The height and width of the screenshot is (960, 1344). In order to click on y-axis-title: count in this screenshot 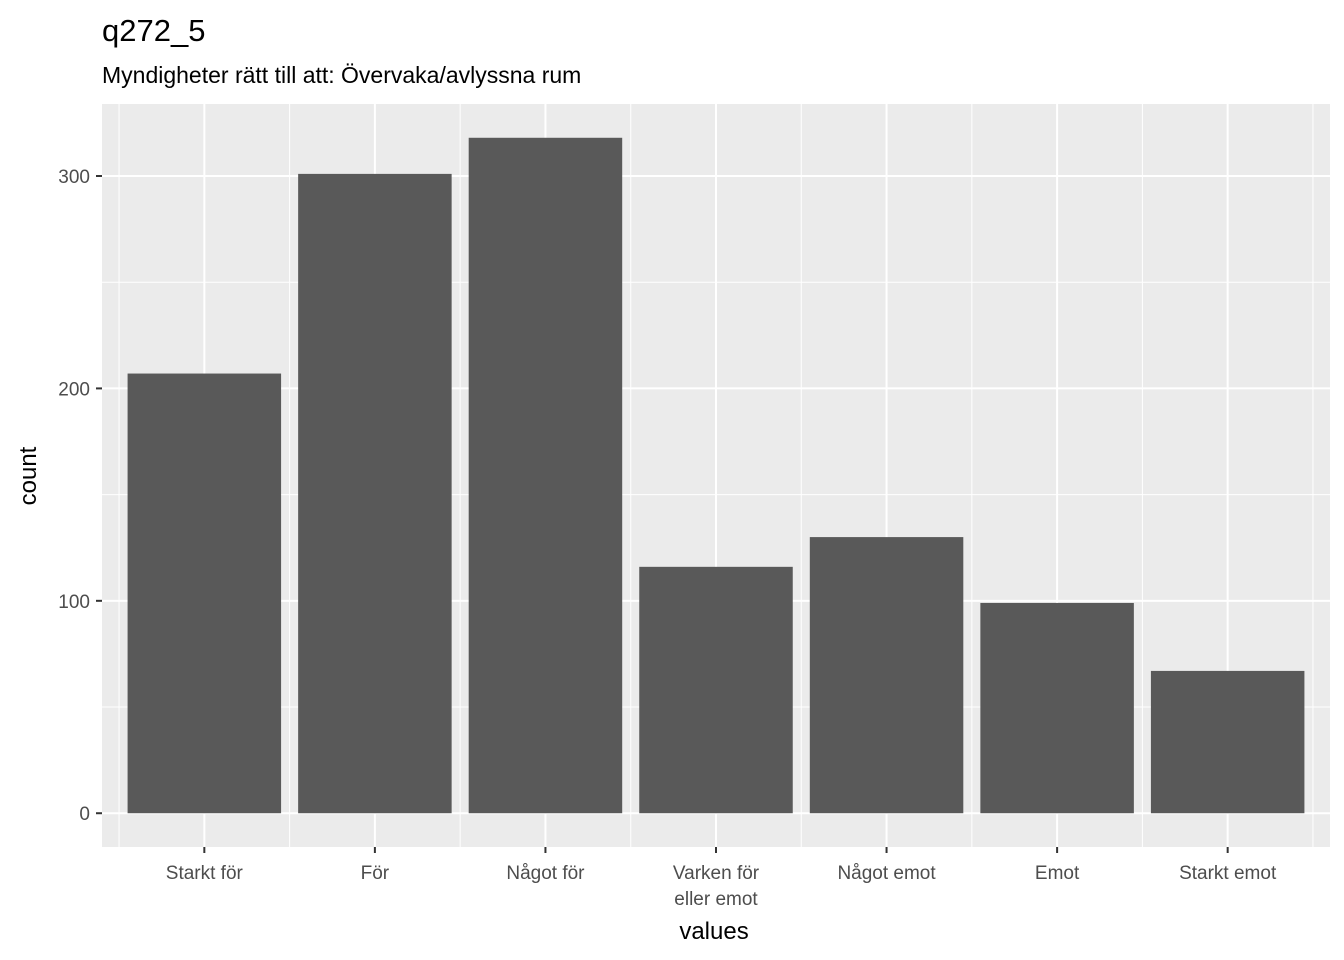, I will do `click(28, 475)`.